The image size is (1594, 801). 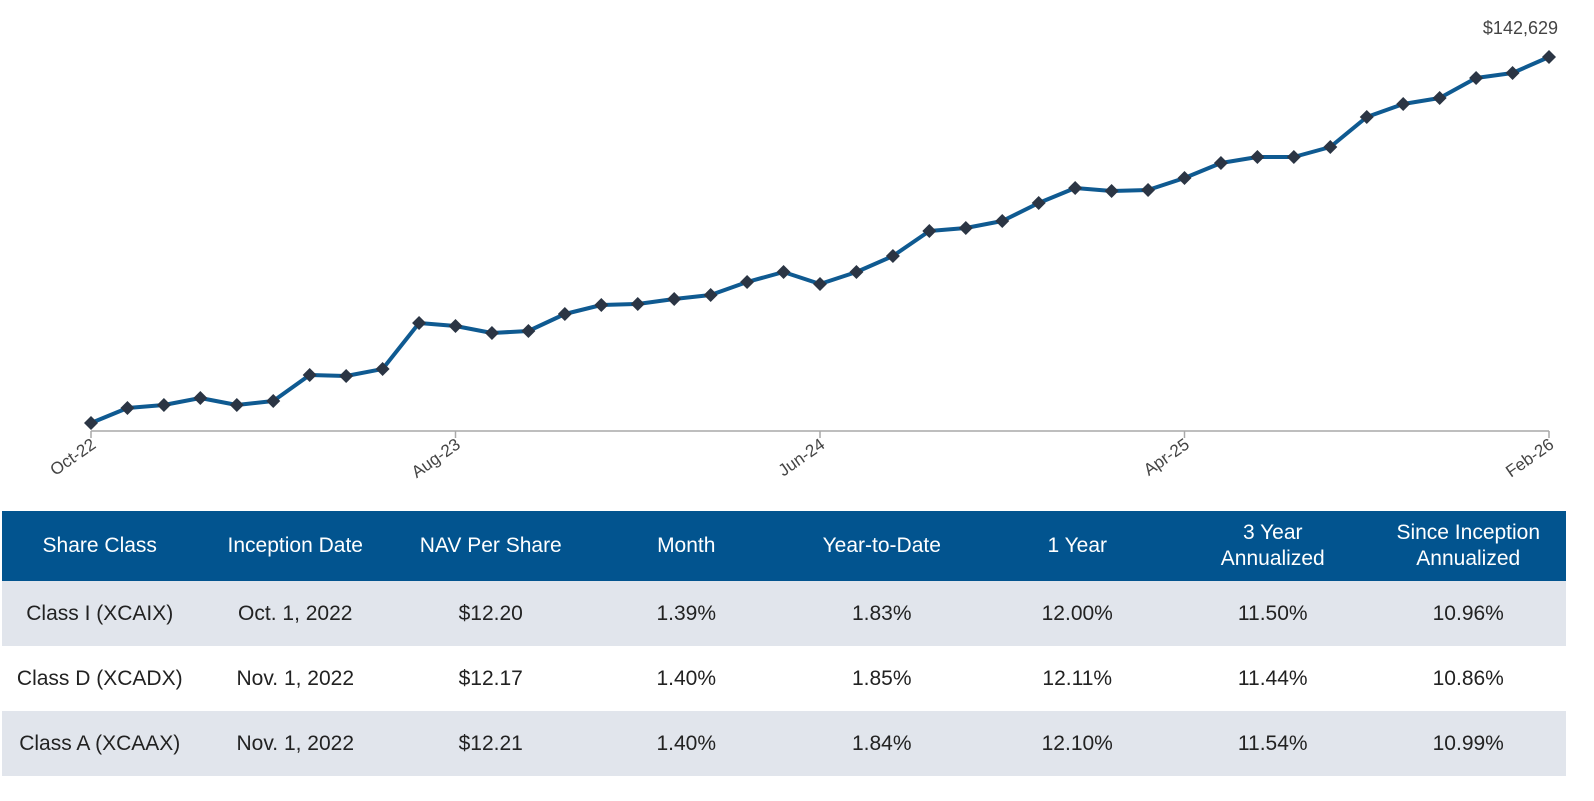 What do you see at coordinates (801, 457) in the screenshot?
I see `x-tick-label: Jun-24` at bounding box center [801, 457].